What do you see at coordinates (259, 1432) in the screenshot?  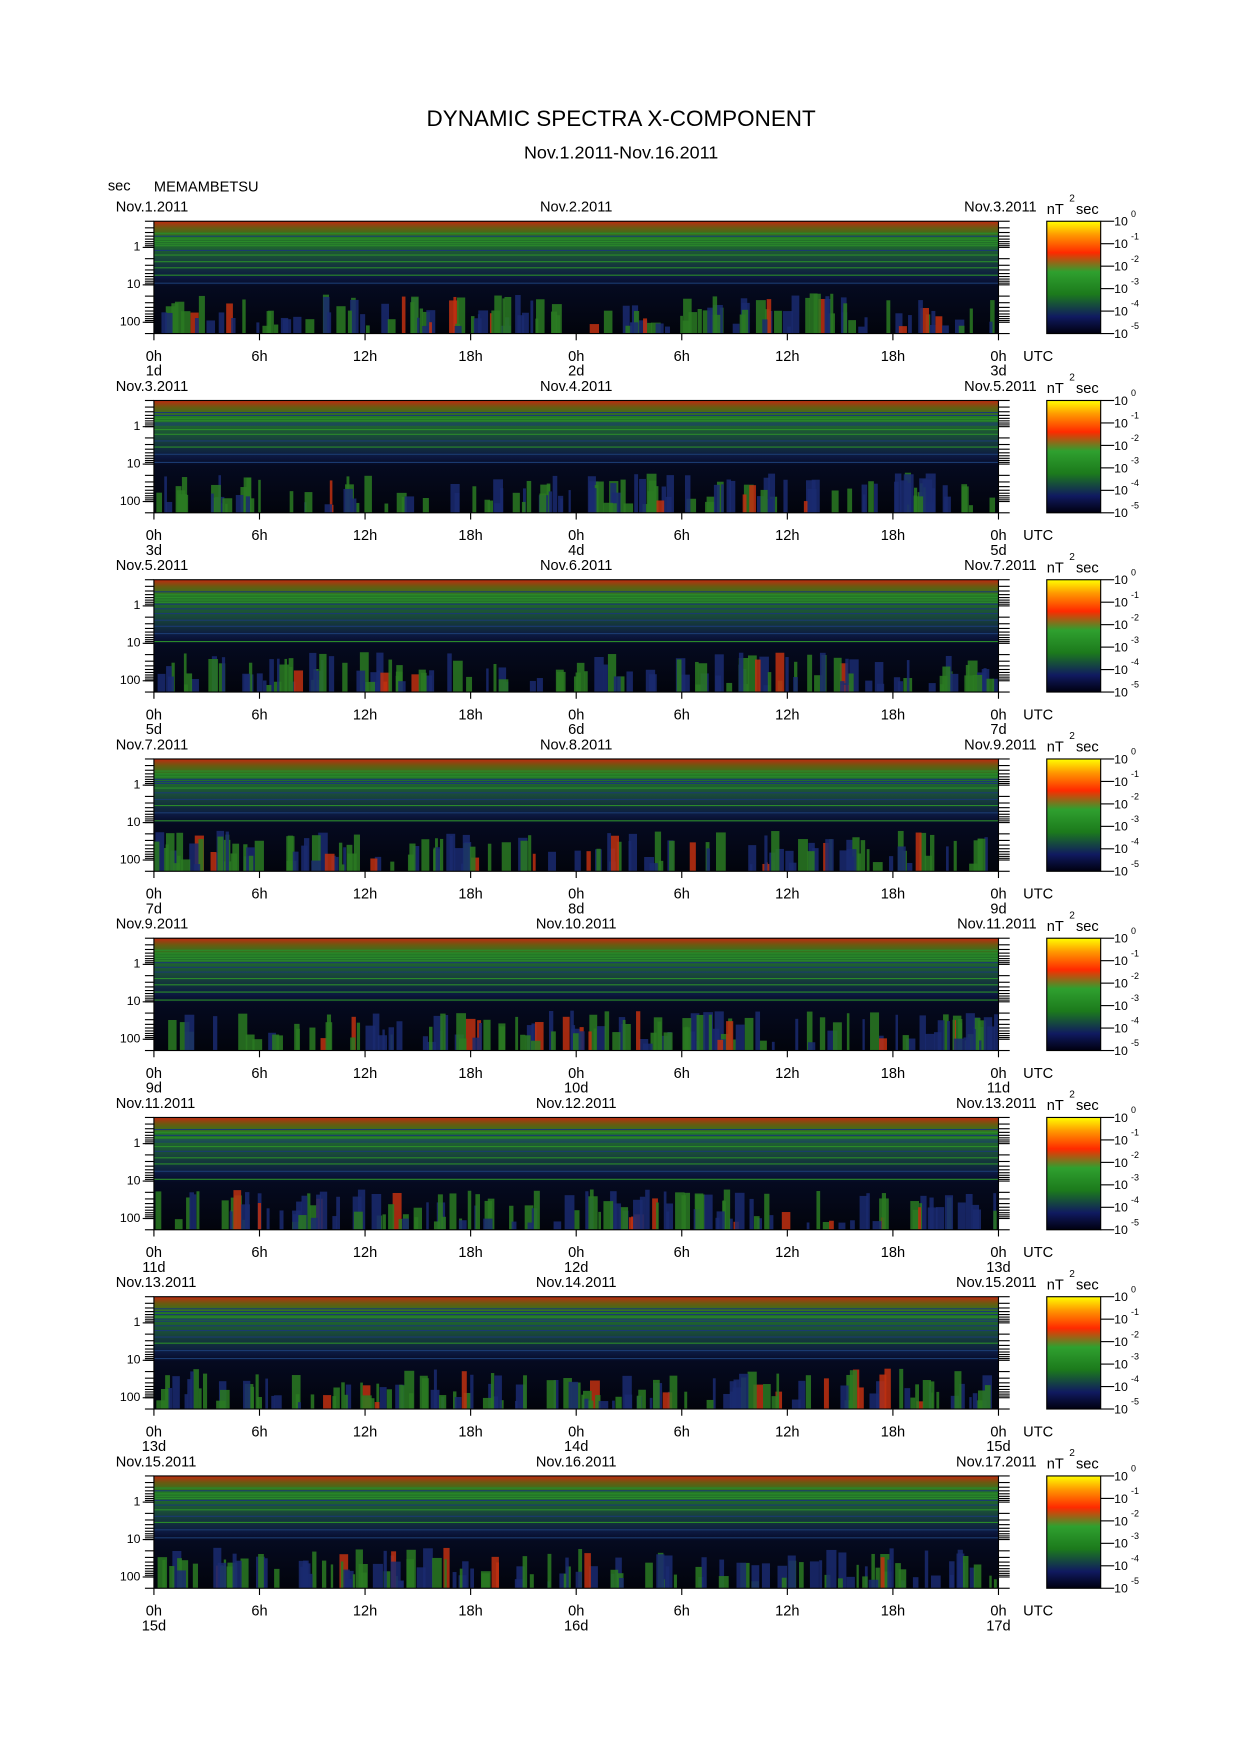 I see `x-tick-label: 6h` at bounding box center [259, 1432].